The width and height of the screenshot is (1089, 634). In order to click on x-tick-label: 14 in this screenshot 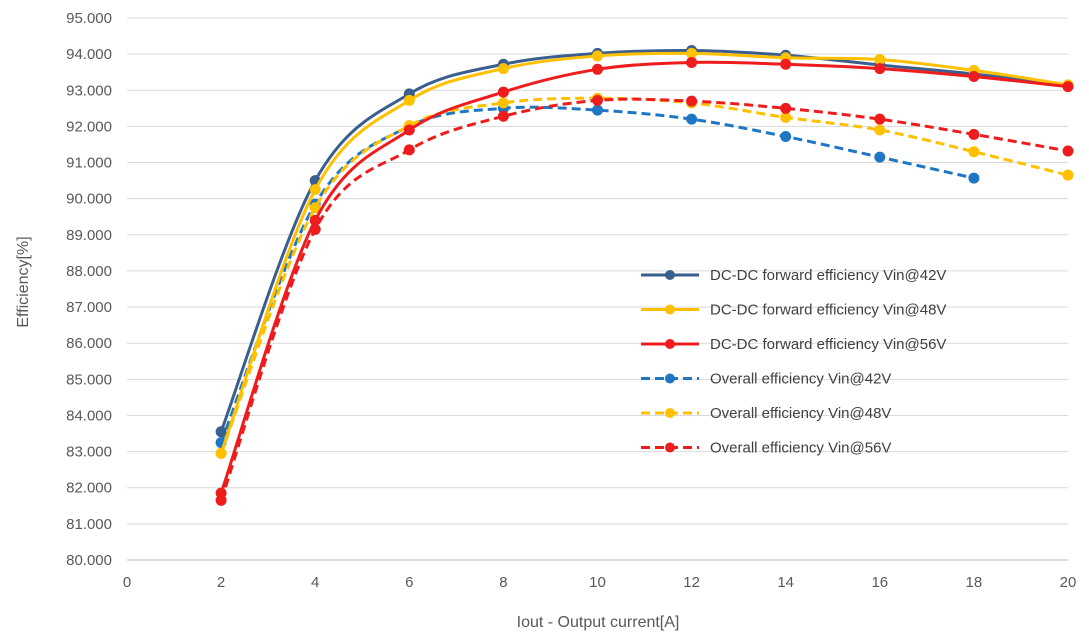, I will do `click(785, 582)`.